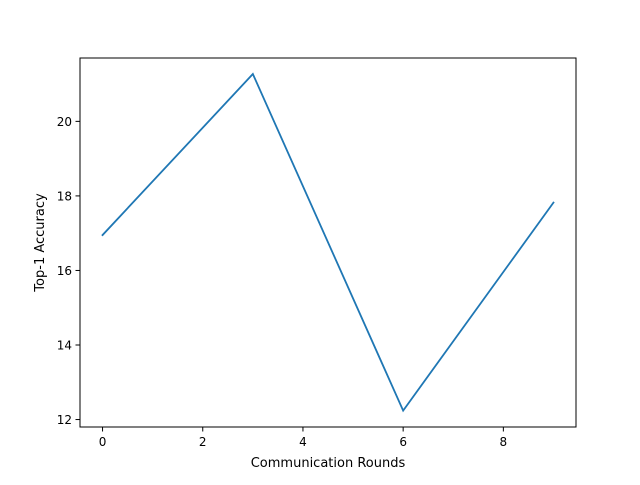 Image resolution: width=640 pixels, height=485 pixels. I want to click on x-tick-label: 4, so click(303, 442).